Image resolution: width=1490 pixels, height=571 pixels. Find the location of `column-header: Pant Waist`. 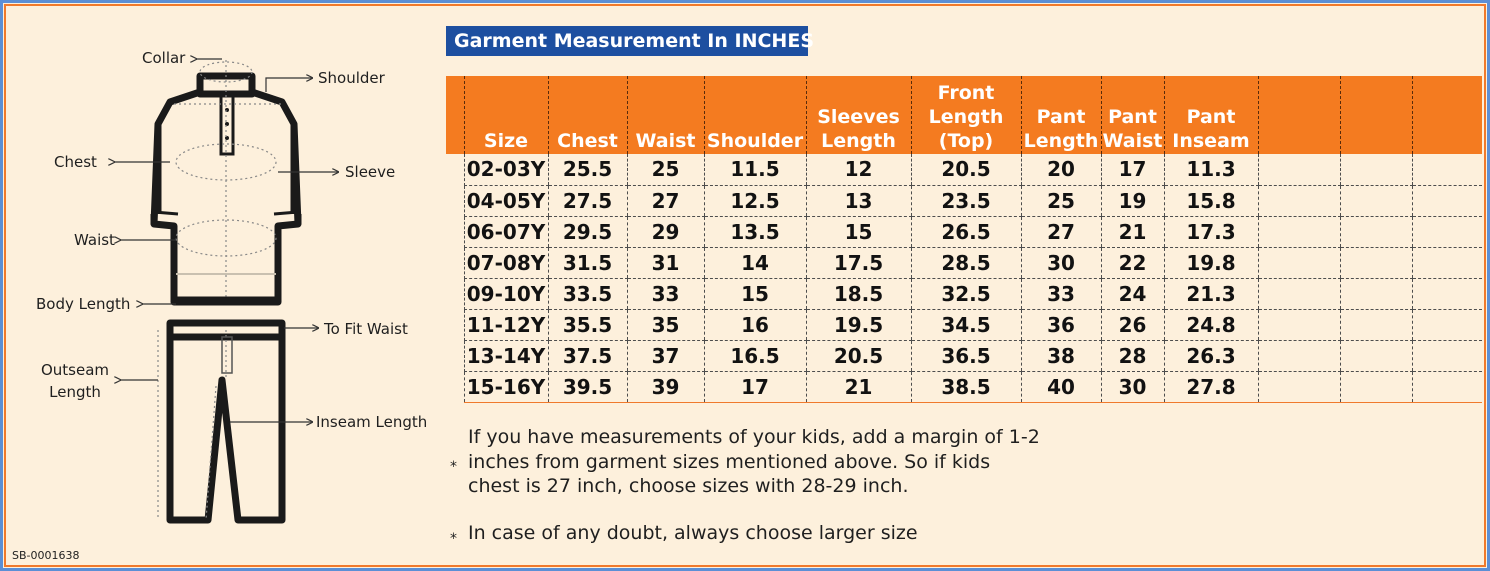

column-header: Pant Waist is located at coordinates (1132, 115).